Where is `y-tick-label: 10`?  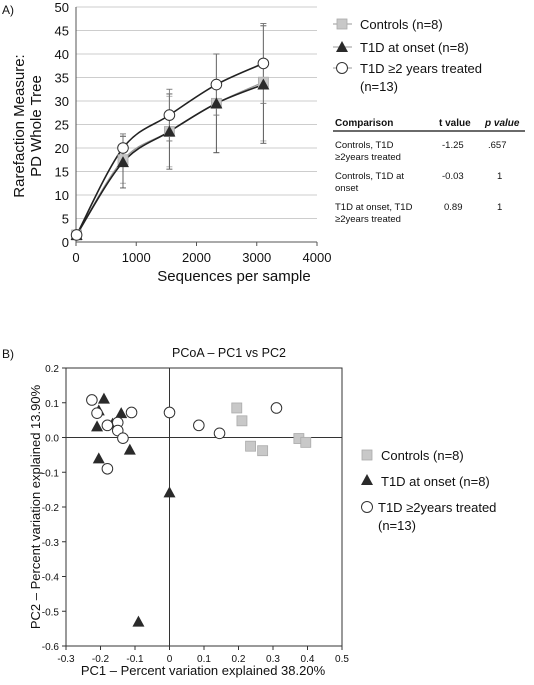
y-tick-label: 10 is located at coordinates (62, 195).